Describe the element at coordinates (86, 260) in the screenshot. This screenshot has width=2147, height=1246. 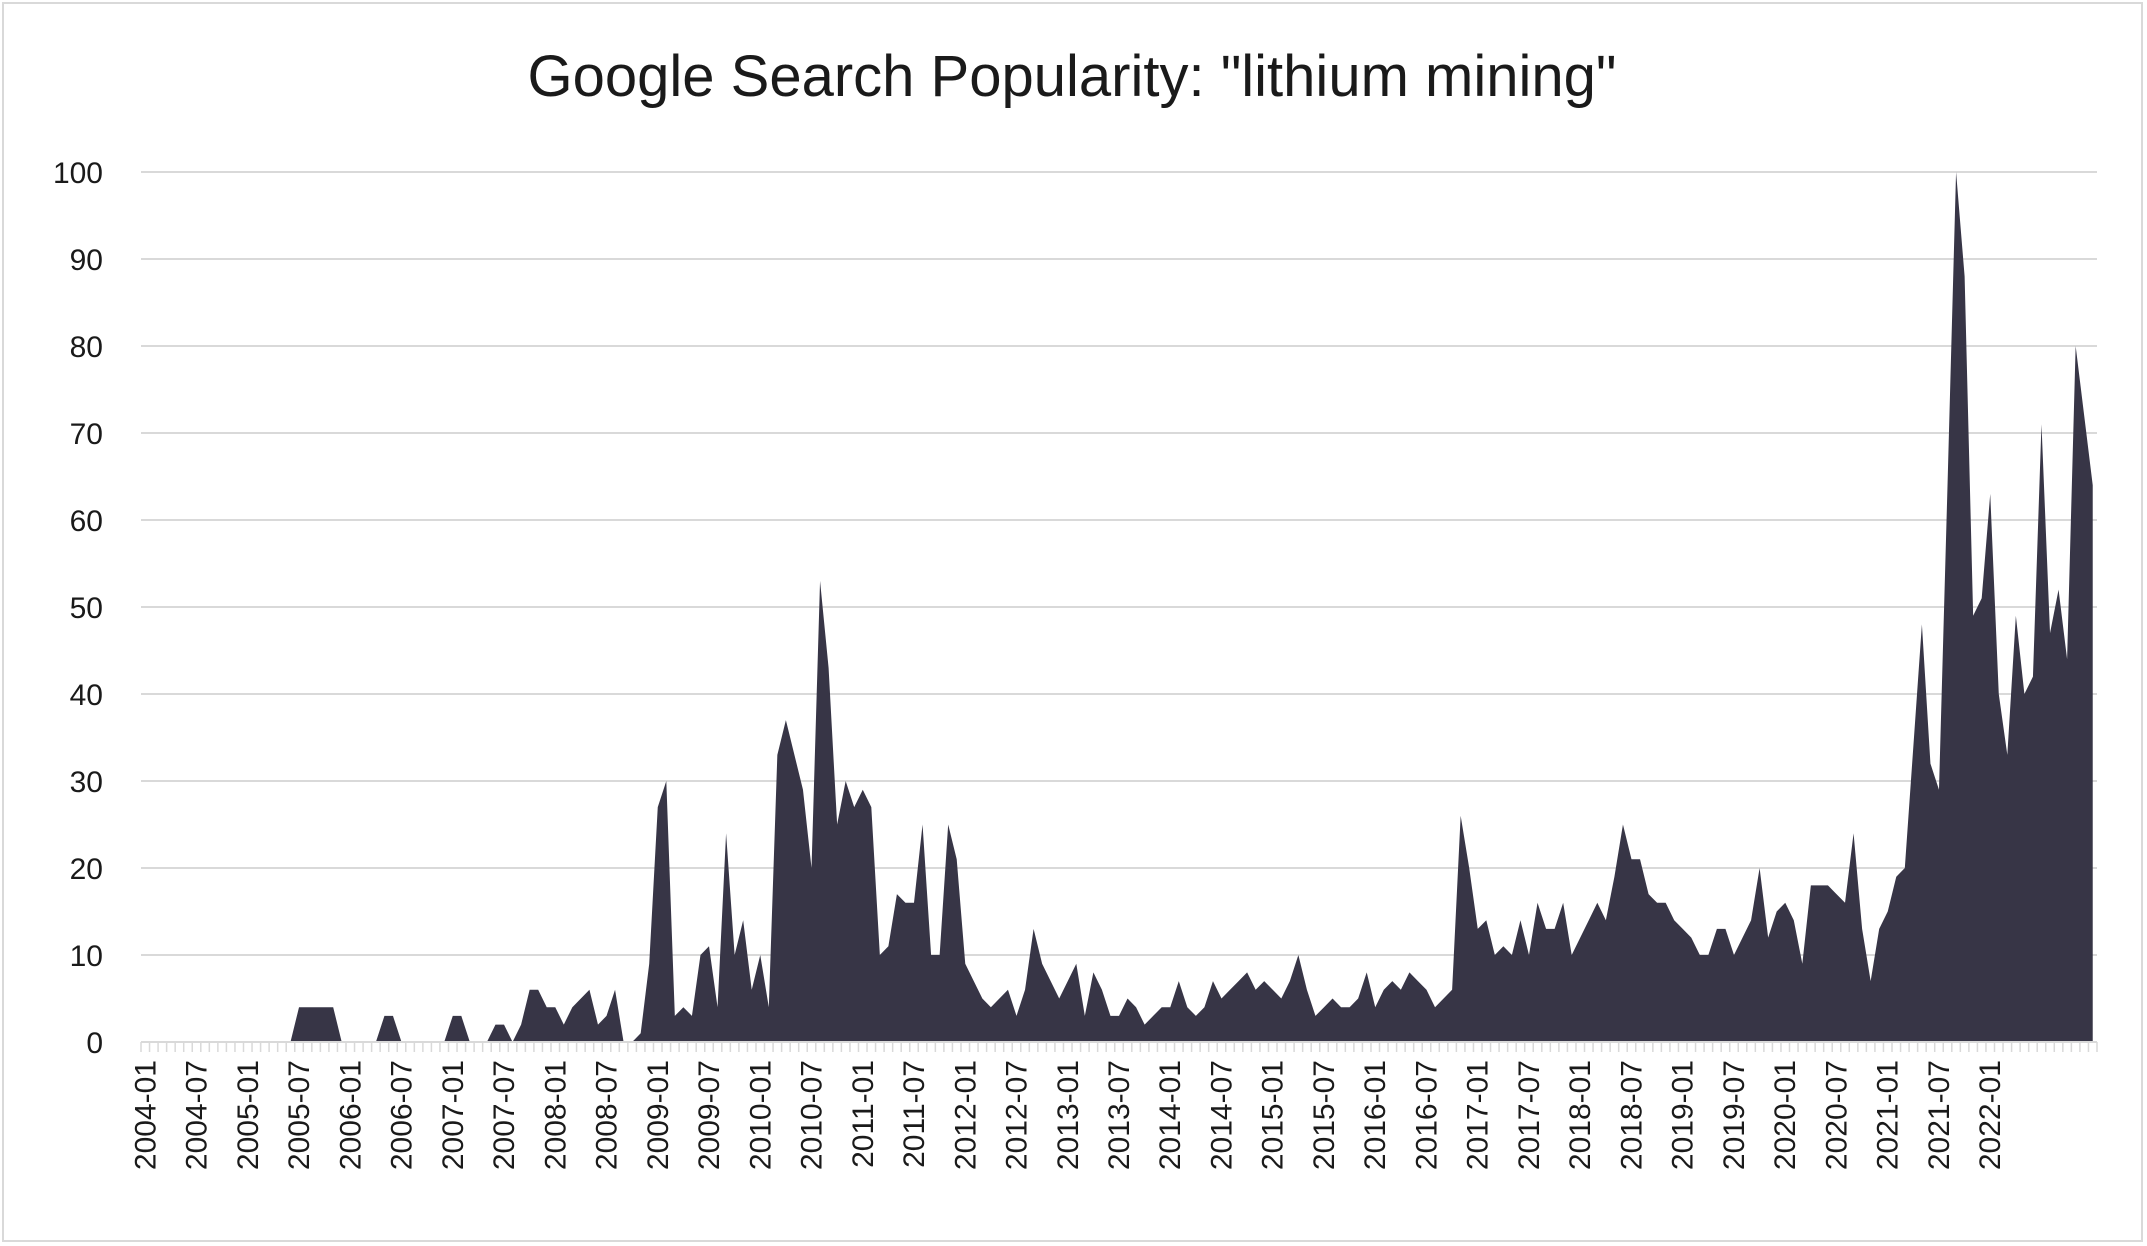
I see `y-tick-label: 90` at that location.